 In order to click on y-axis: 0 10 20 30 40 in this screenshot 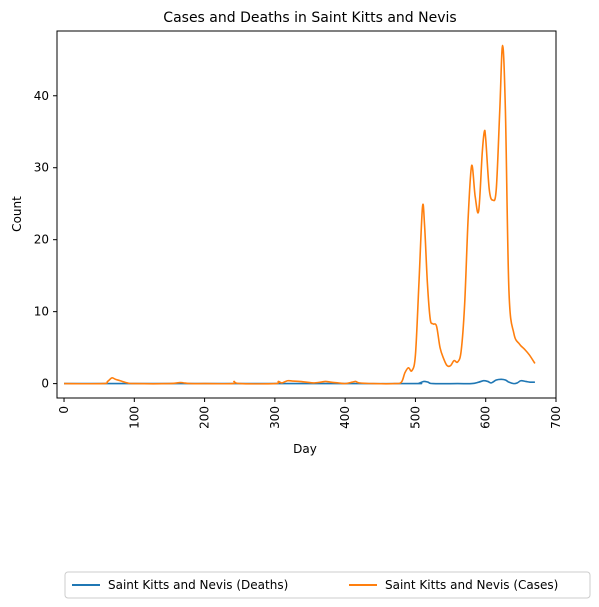, I will do `click(45, 240)`.